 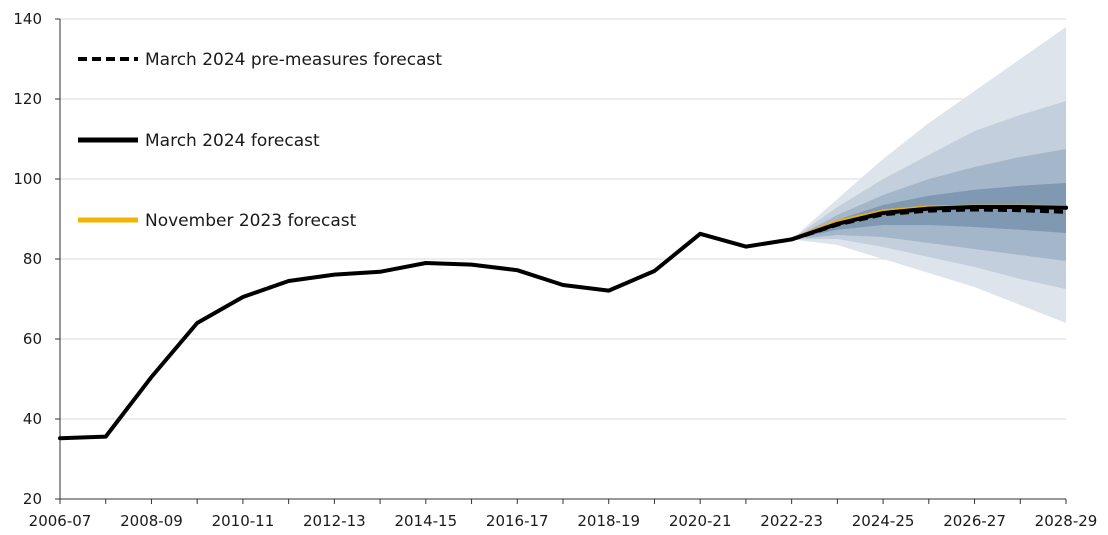 I want to click on y-tick-label: 60, so click(x=32, y=339).